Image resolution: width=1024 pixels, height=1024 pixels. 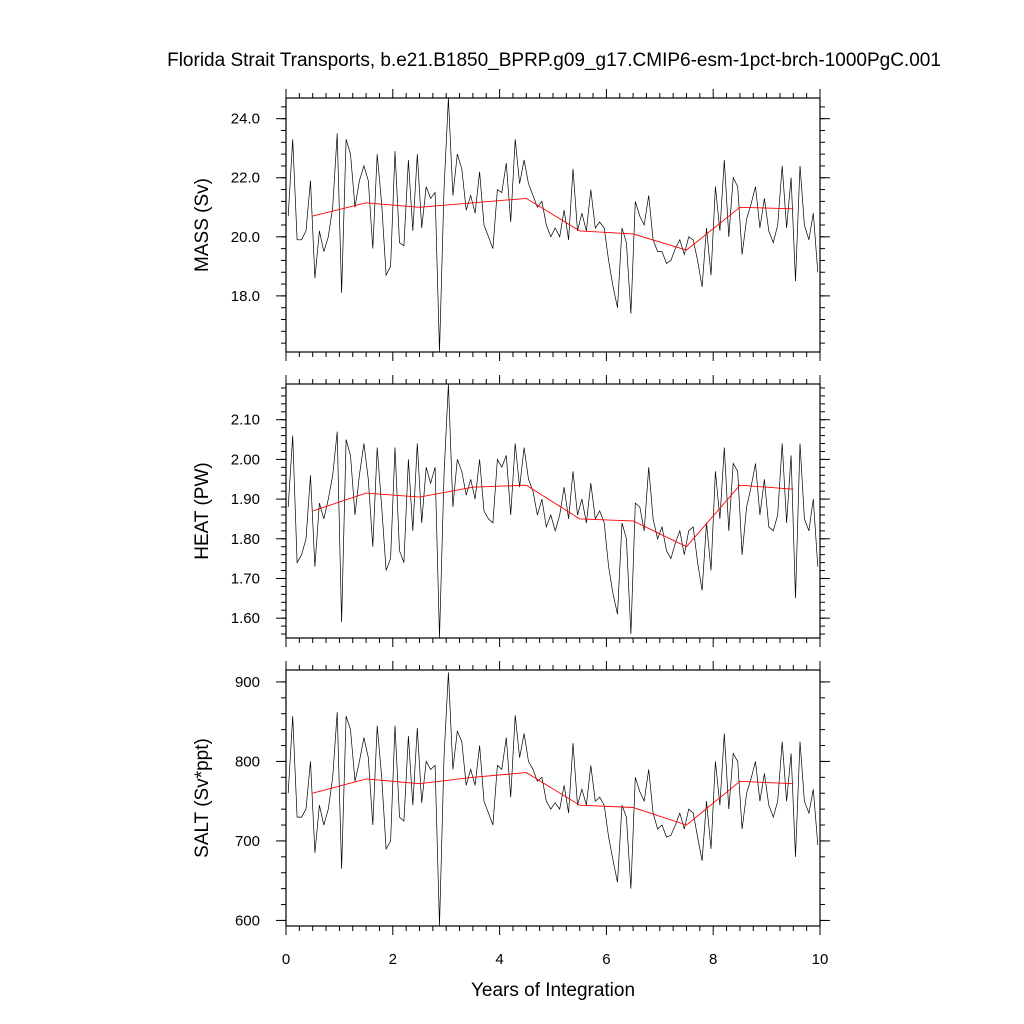 I want to click on y-tick-label: 1.70, so click(x=245, y=578).